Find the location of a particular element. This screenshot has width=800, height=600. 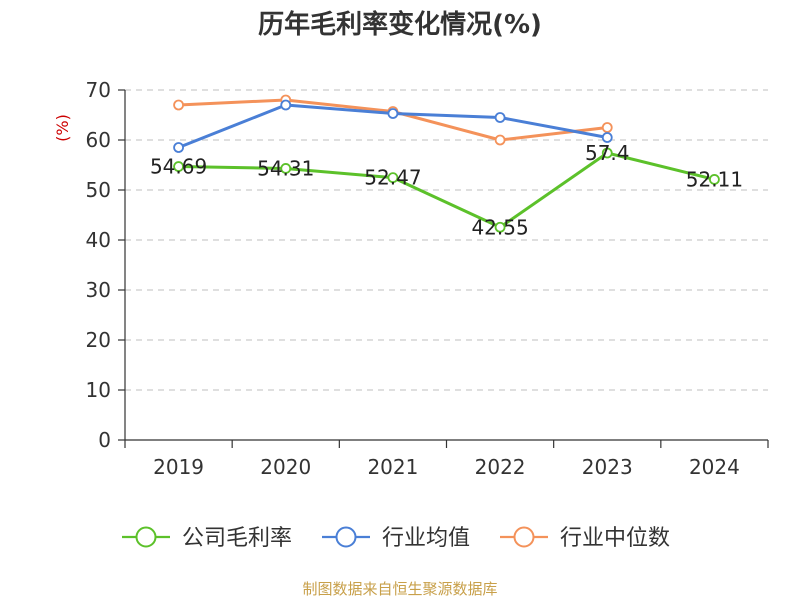

legend-label: 公司毛利率 is located at coordinates (237, 538).